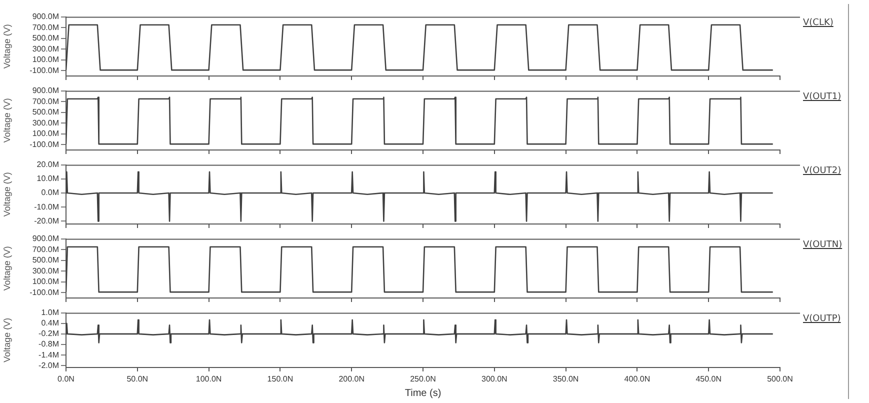 The image size is (869, 403). What do you see at coordinates (818, 23) in the screenshot?
I see `text: V(CLK)` at bounding box center [818, 23].